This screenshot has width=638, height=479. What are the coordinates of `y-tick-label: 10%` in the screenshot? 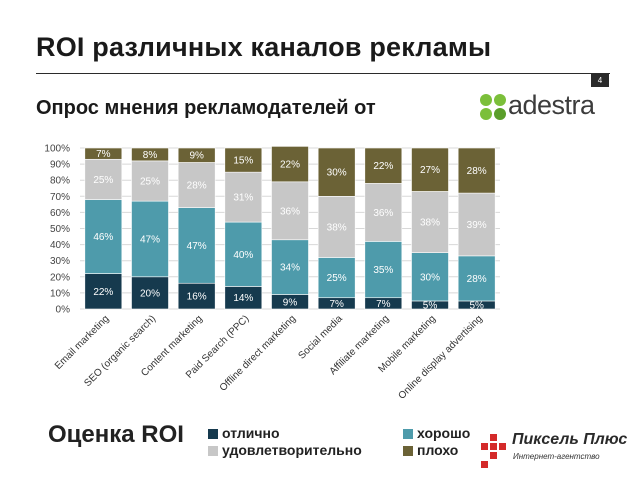 It's located at (60, 293).